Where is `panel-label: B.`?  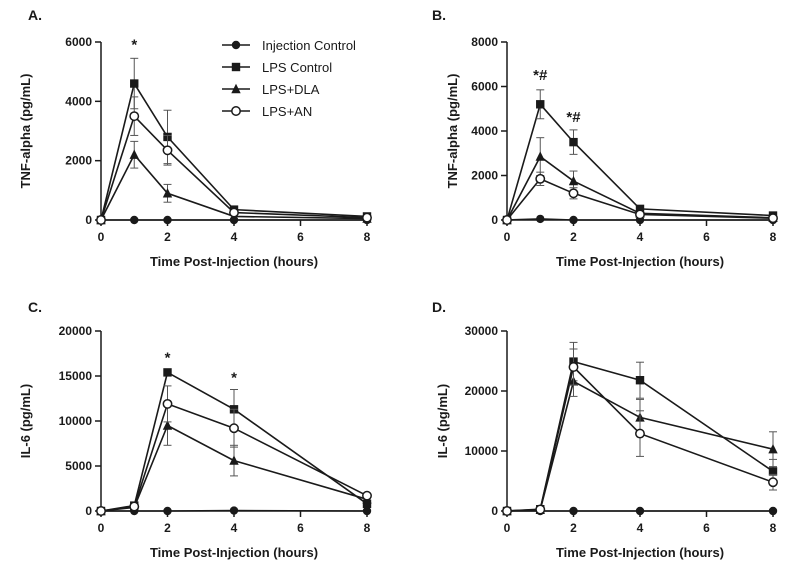 panel-label: B. is located at coordinates (439, 15).